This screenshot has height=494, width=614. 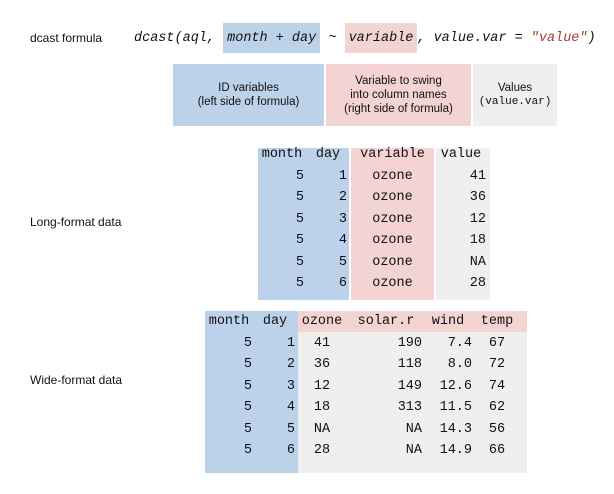 I want to click on long-variable-column-bg, so click(x=392, y=224).